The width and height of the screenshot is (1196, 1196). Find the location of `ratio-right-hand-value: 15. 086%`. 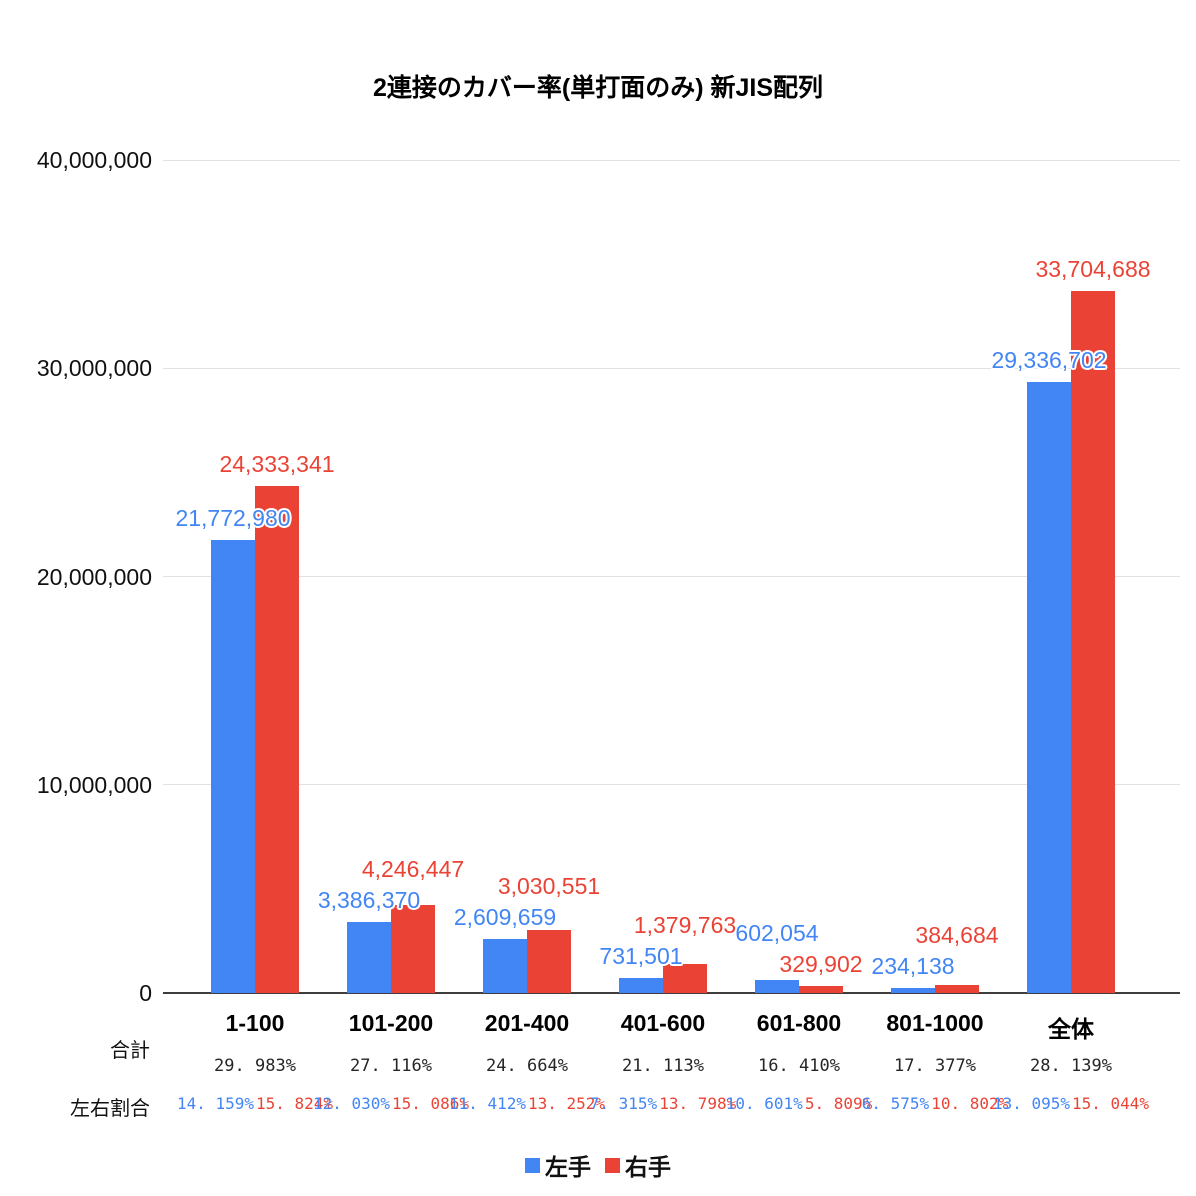

ratio-right-hand-value: 15. 086% is located at coordinates (431, 1103).